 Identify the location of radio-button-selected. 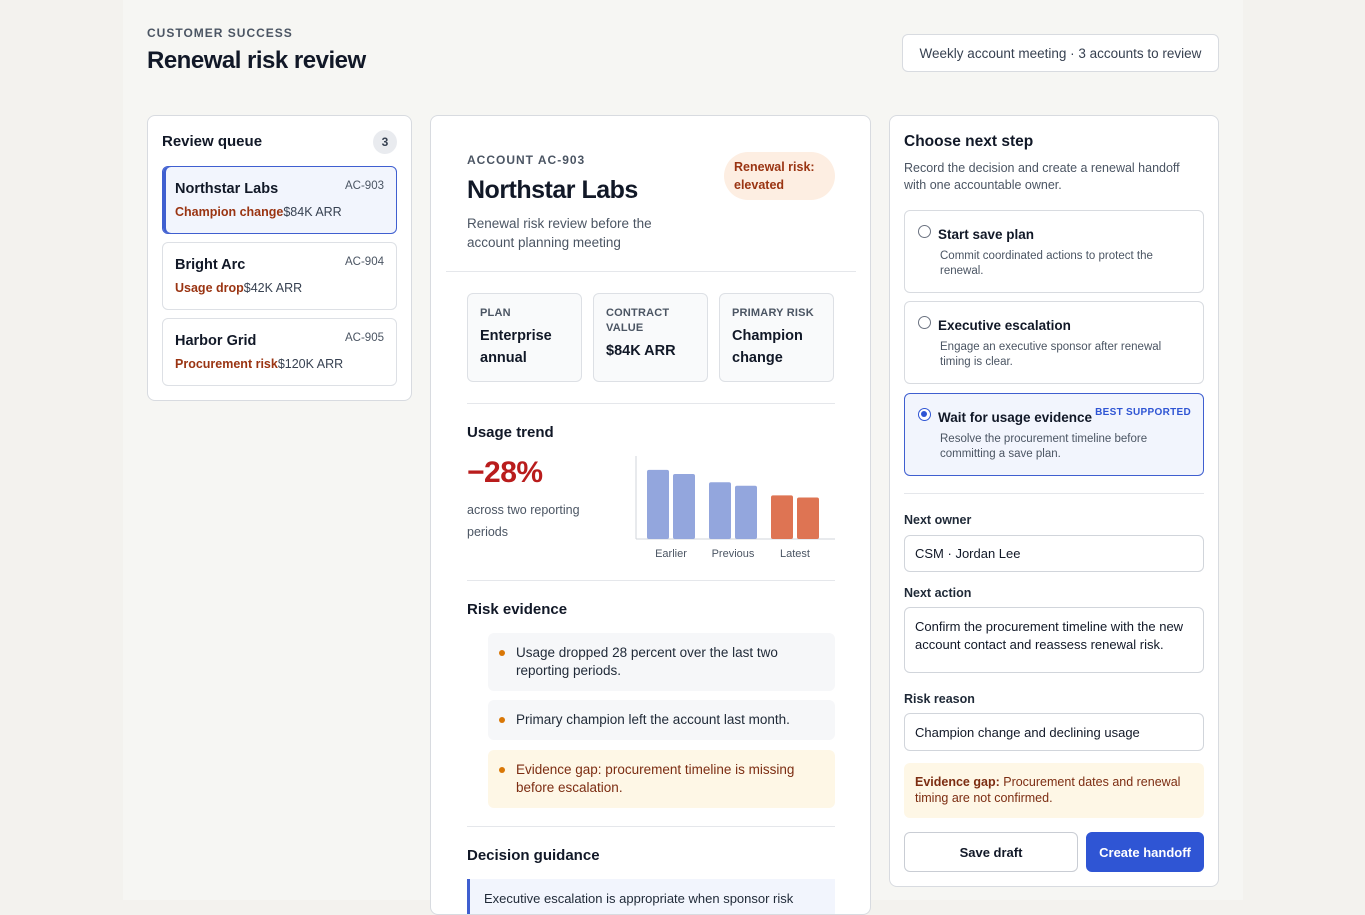
(924, 414).